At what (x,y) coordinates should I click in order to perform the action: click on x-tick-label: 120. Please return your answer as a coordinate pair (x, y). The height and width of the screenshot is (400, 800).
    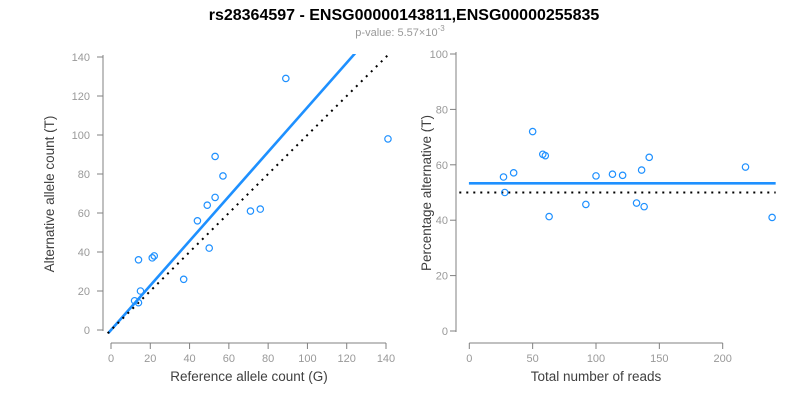
    Looking at the image, I should click on (347, 359).